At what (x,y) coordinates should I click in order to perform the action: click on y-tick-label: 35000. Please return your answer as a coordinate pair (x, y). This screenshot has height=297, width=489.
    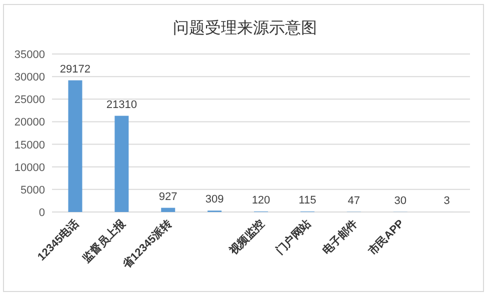
    Looking at the image, I should click on (29, 55).